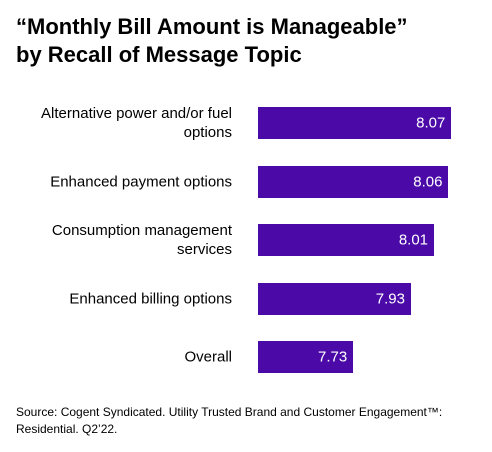 The image size is (492, 452). Describe the element at coordinates (428, 181) in the screenshot. I see `value-label: 8.06` at that location.